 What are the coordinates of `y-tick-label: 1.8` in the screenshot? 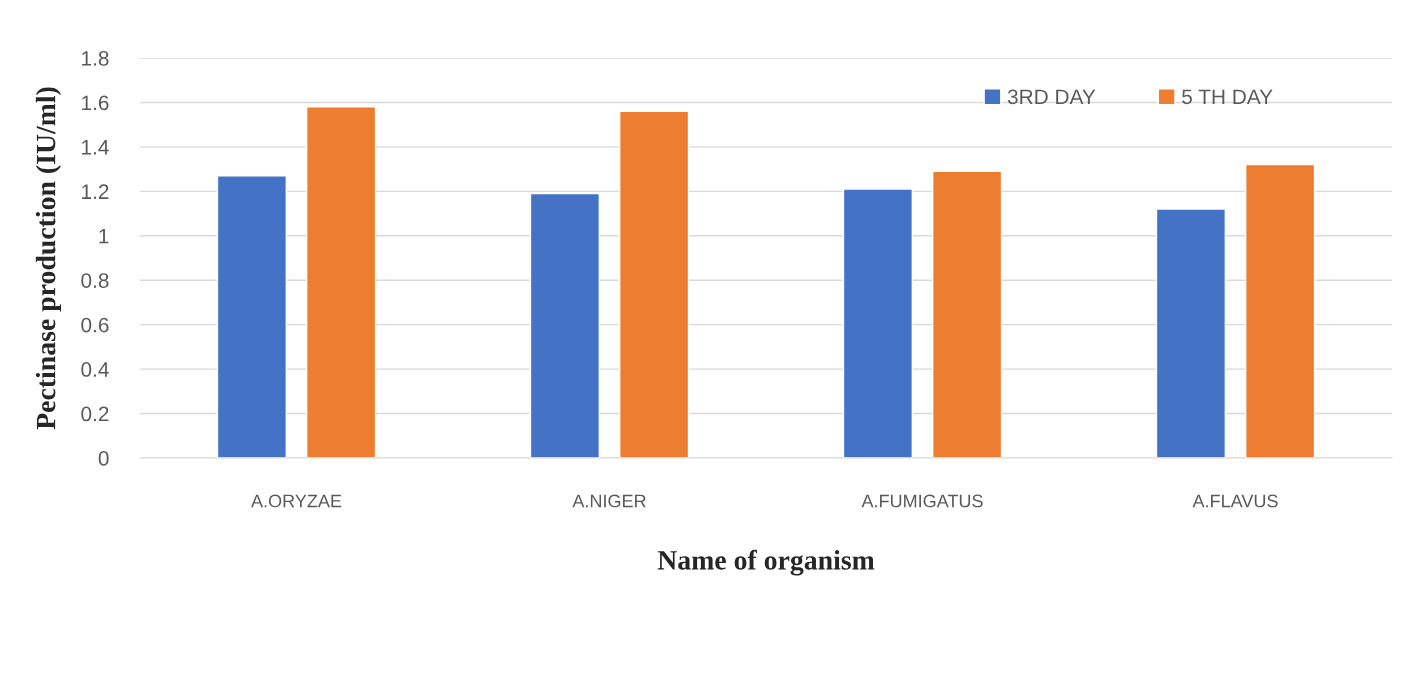 It's located at (95, 58).